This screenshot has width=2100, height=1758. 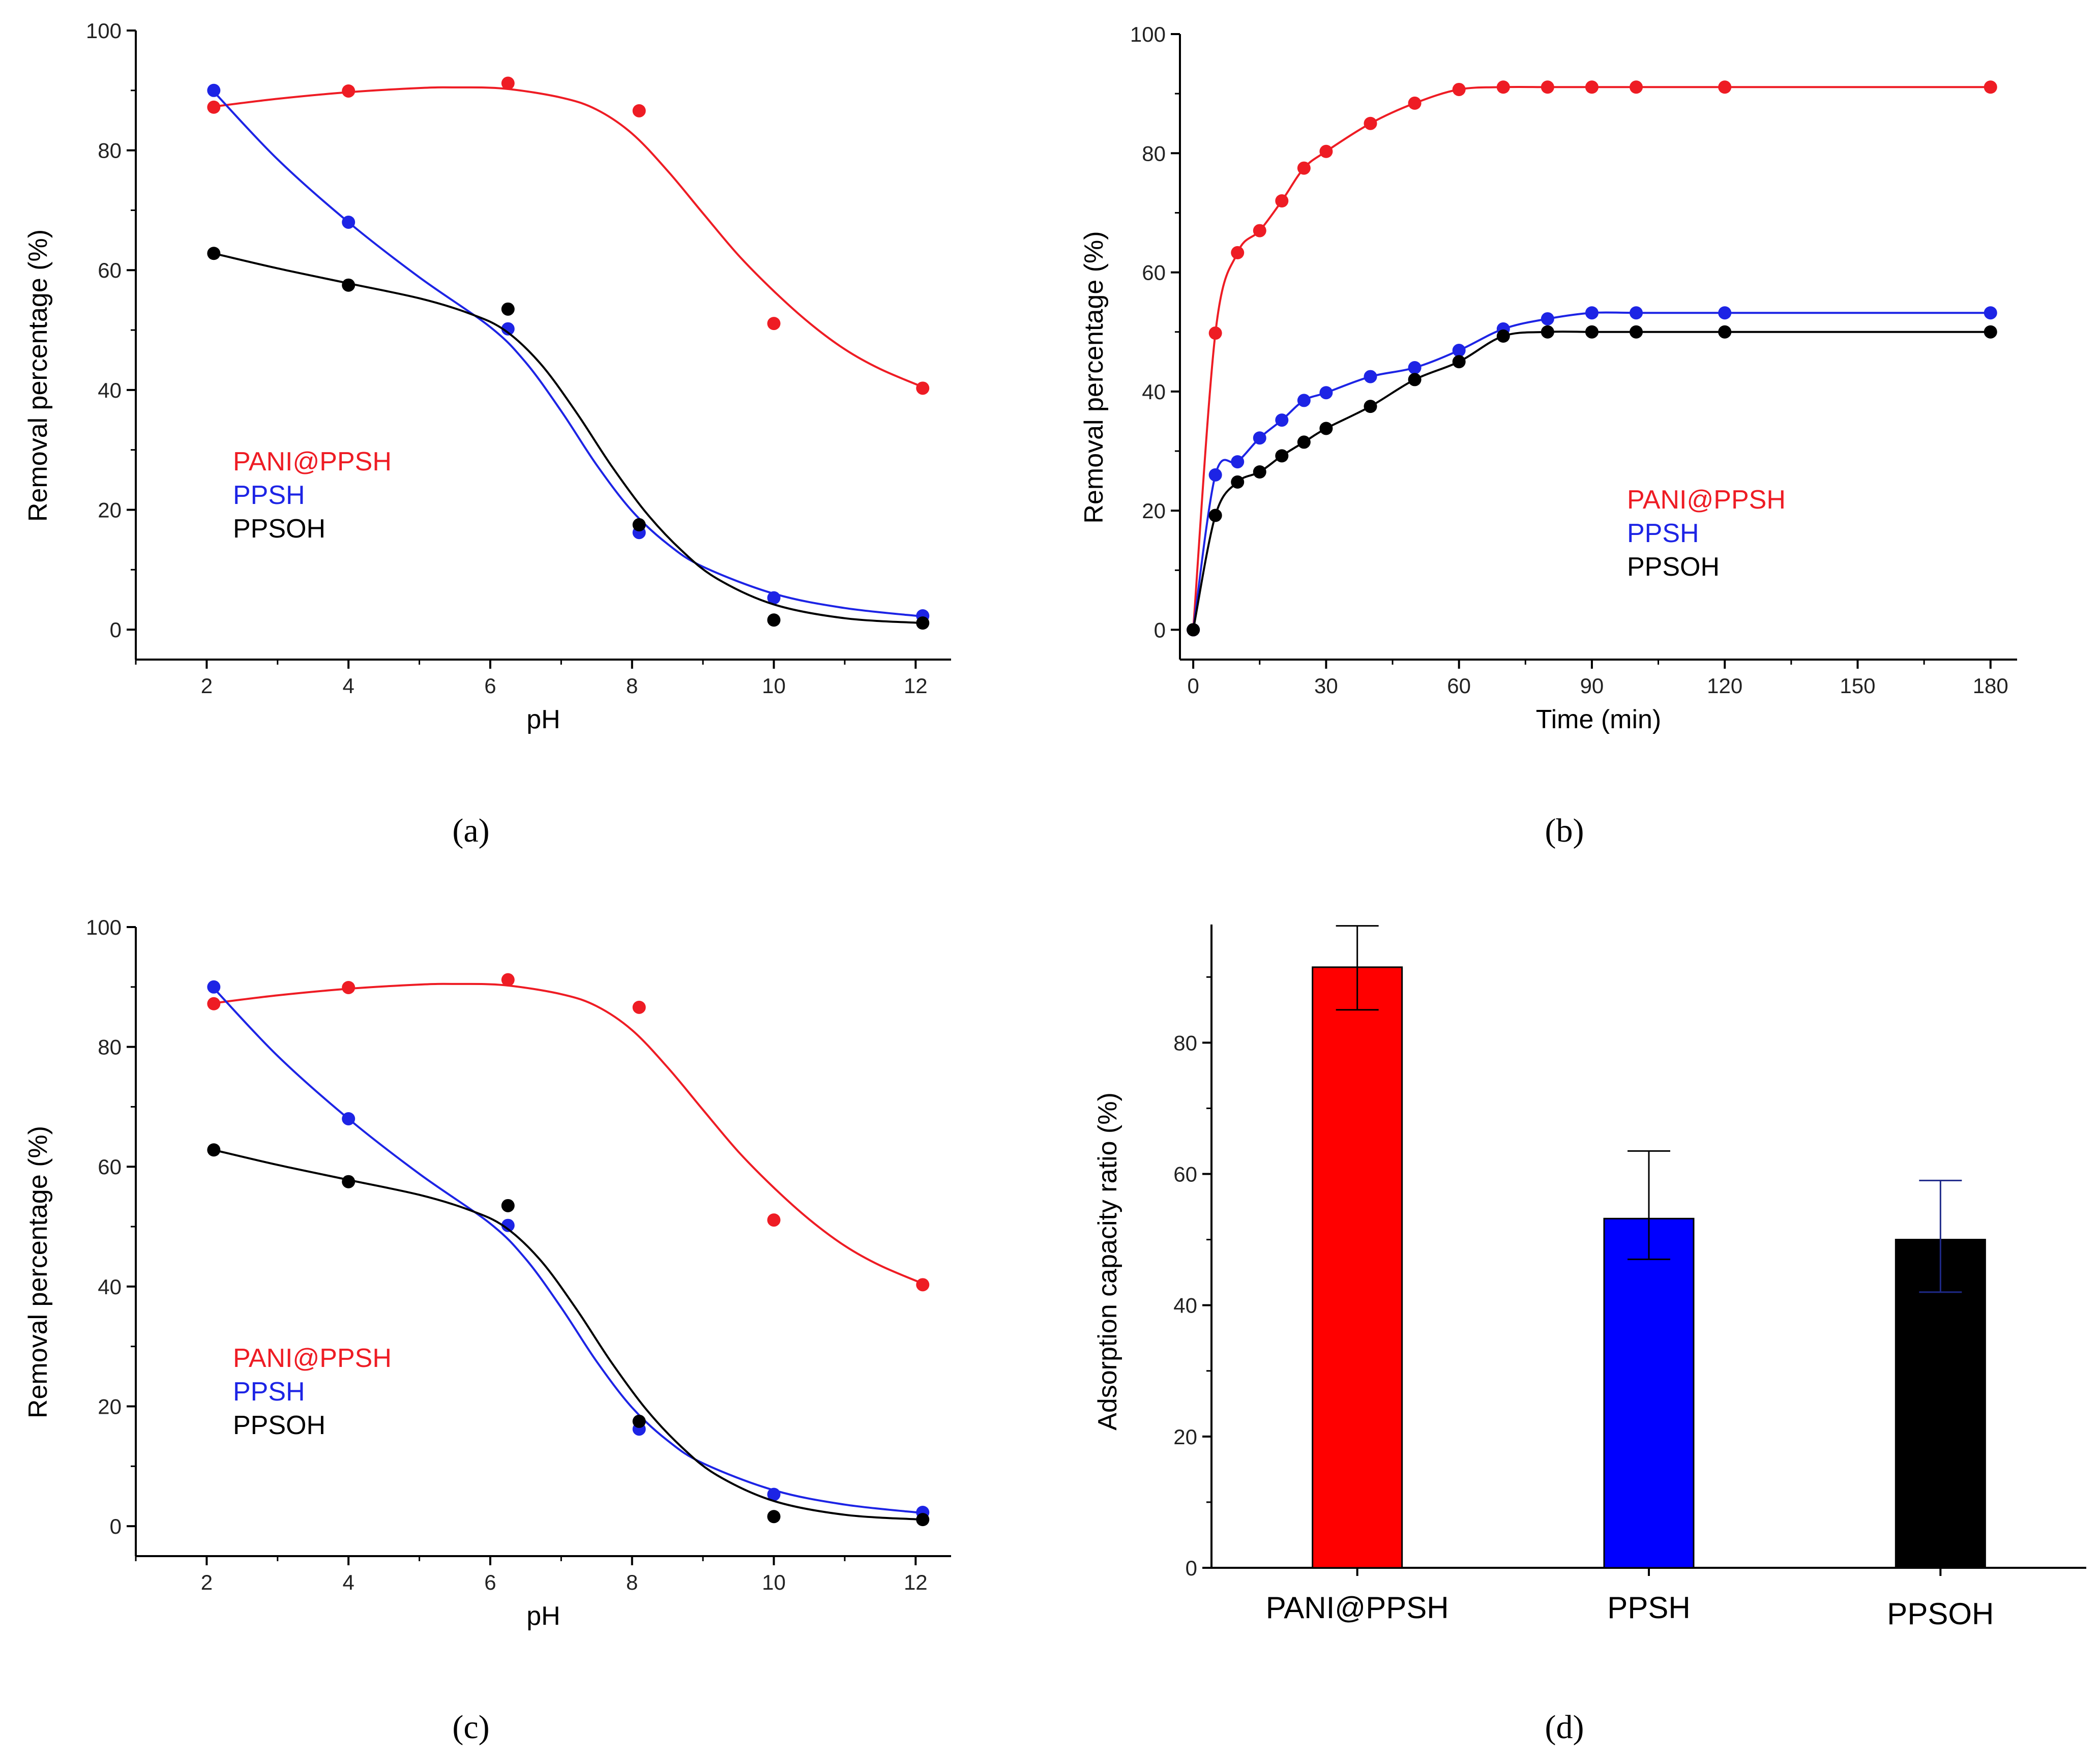 I want to click on x-tick-label: 0, so click(x=1193, y=686).